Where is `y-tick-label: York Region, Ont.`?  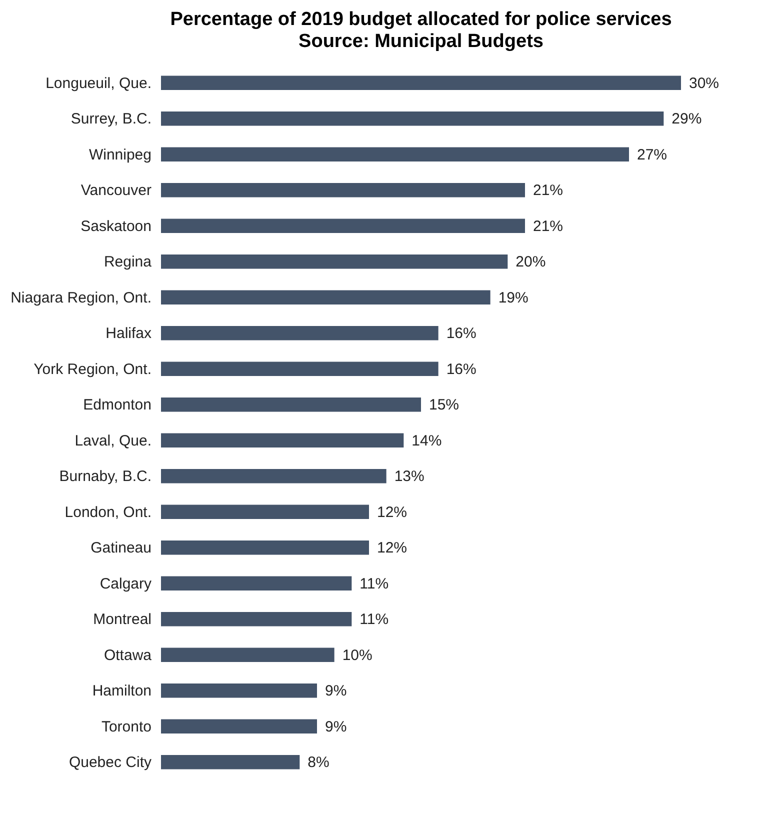
y-tick-label: York Region, Ont. is located at coordinates (93, 369).